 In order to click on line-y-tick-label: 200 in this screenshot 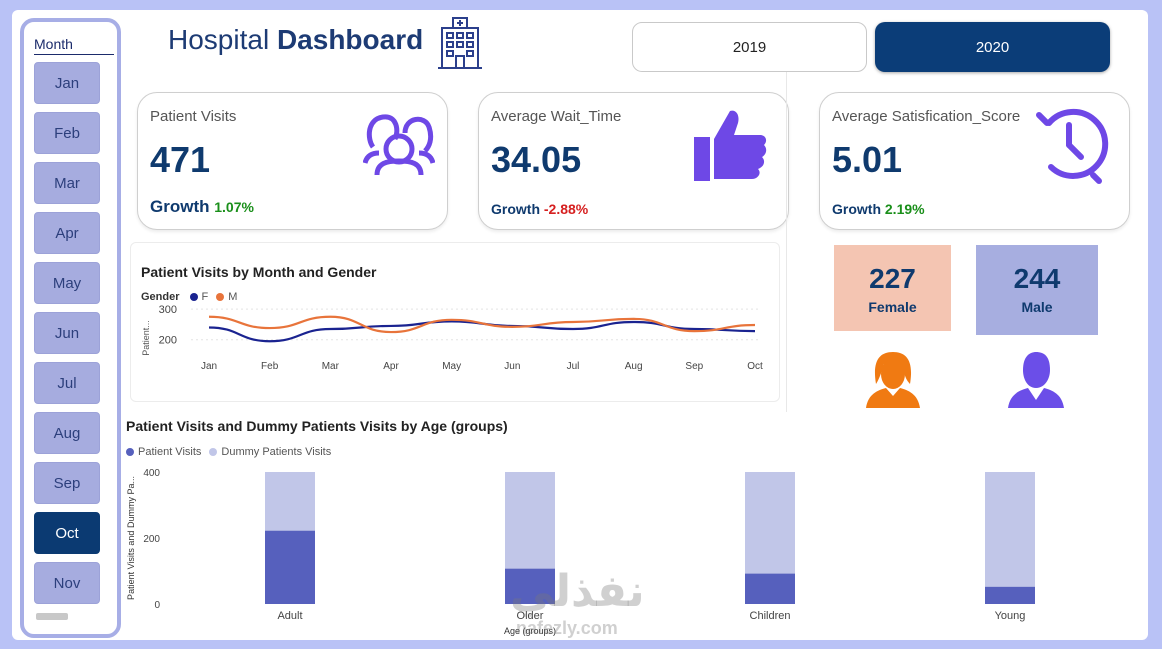, I will do `click(168, 341)`.